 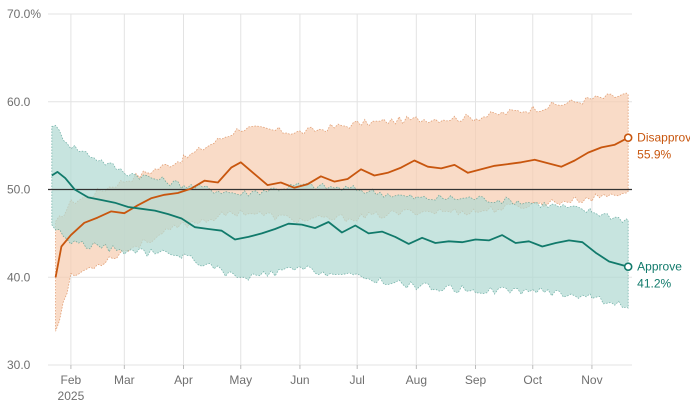 What do you see at coordinates (659, 267) in the screenshot?
I see `approve-name-label: Approve` at bounding box center [659, 267].